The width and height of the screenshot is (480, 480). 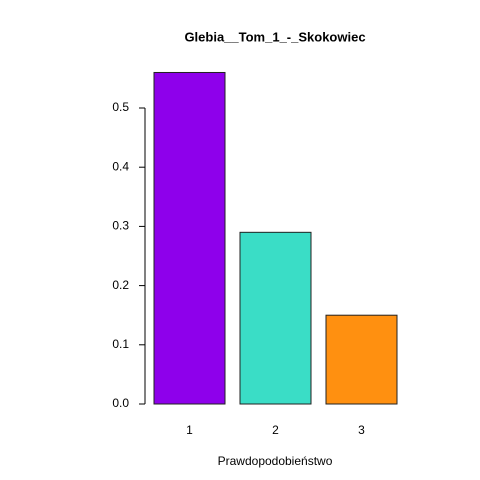 What do you see at coordinates (361, 430) in the screenshot?
I see `x-tick-label: 3` at bounding box center [361, 430].